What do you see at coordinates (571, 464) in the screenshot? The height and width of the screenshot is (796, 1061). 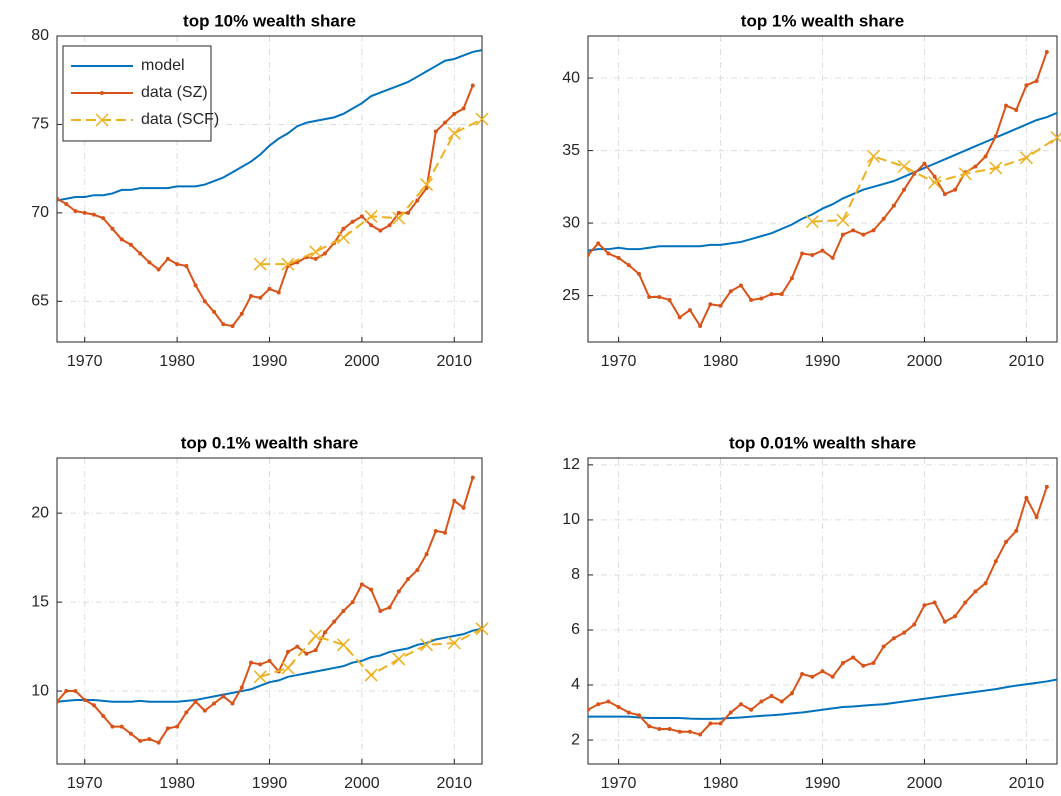 I see `y-tick-label: 12` at bounding box center [571, 464].